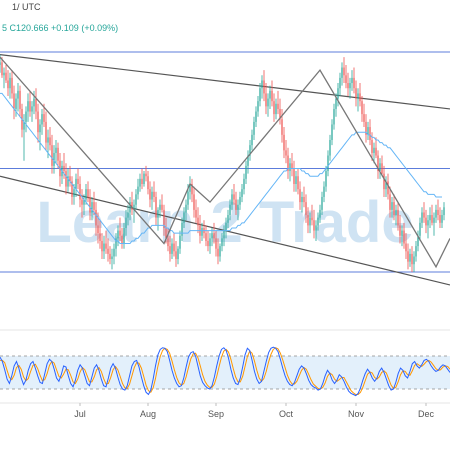 The height and width of the screenshot is (450, 450). I want to click on stochastic-d-line, so click(225, 371).